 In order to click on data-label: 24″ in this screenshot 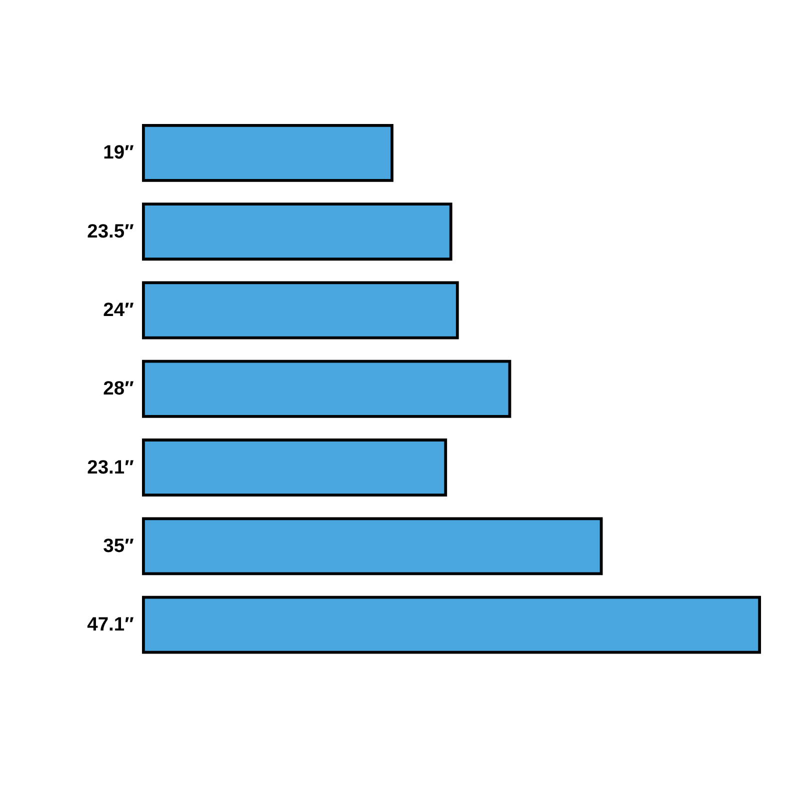, I will do `click(118, 311)`.